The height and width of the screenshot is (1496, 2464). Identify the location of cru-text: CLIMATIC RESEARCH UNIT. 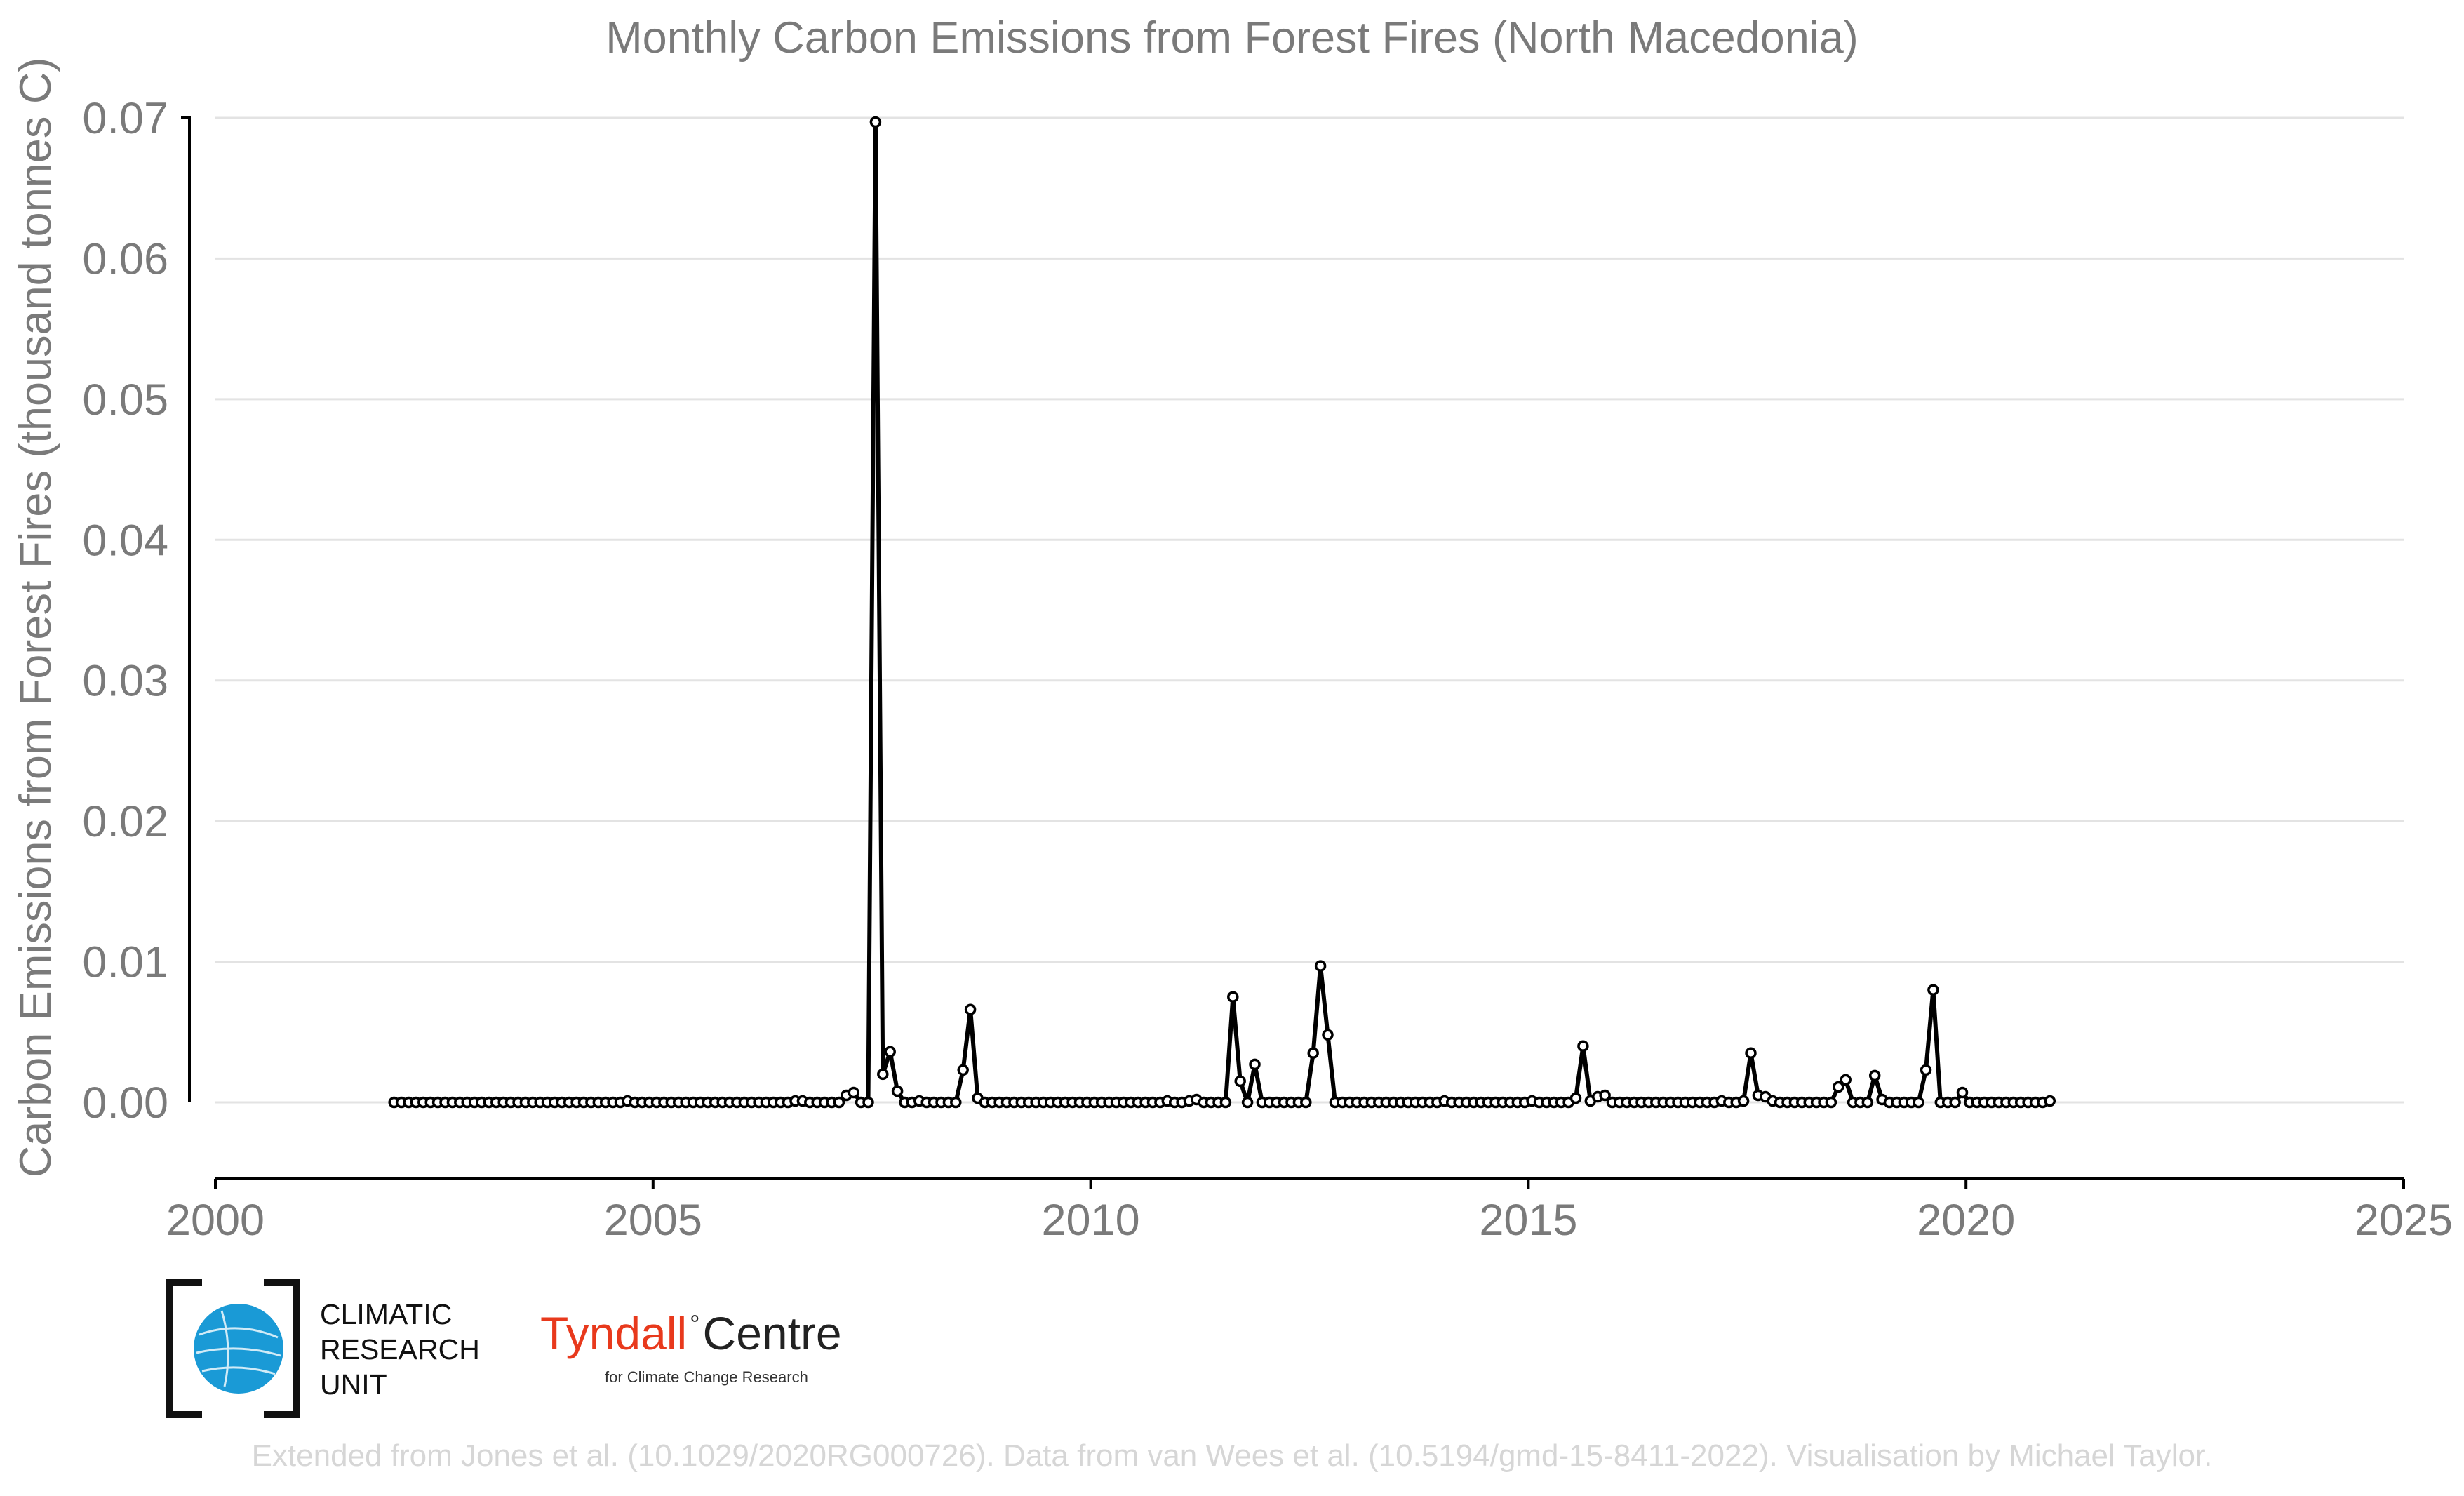
(400, 1349).